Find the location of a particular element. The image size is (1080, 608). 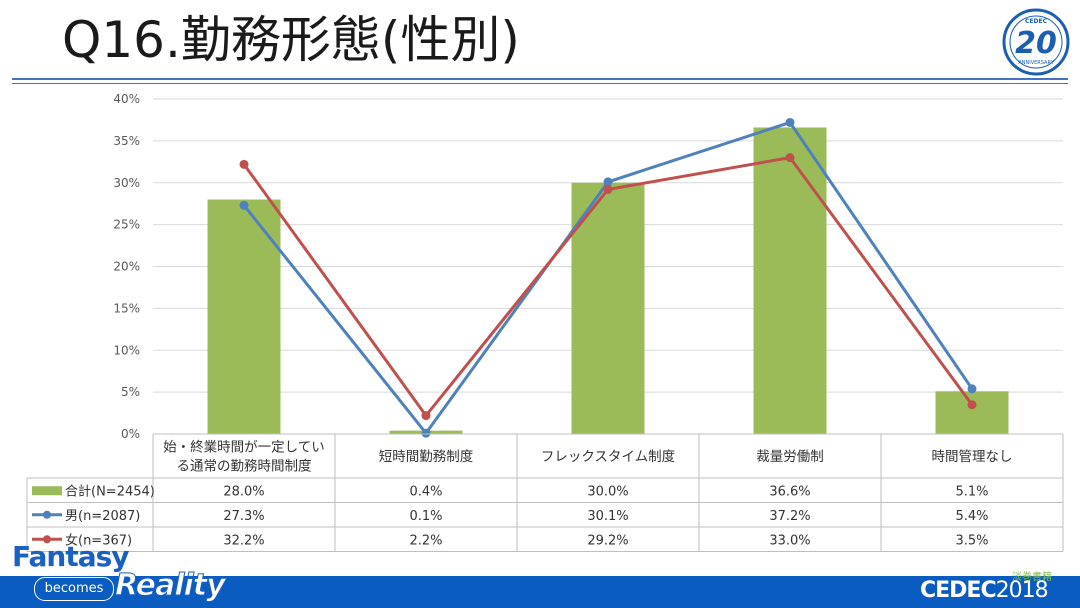

anniversary-badge-icon: CEDEC 20 ANNIVERSARY is located at coordinates (1036, 42).